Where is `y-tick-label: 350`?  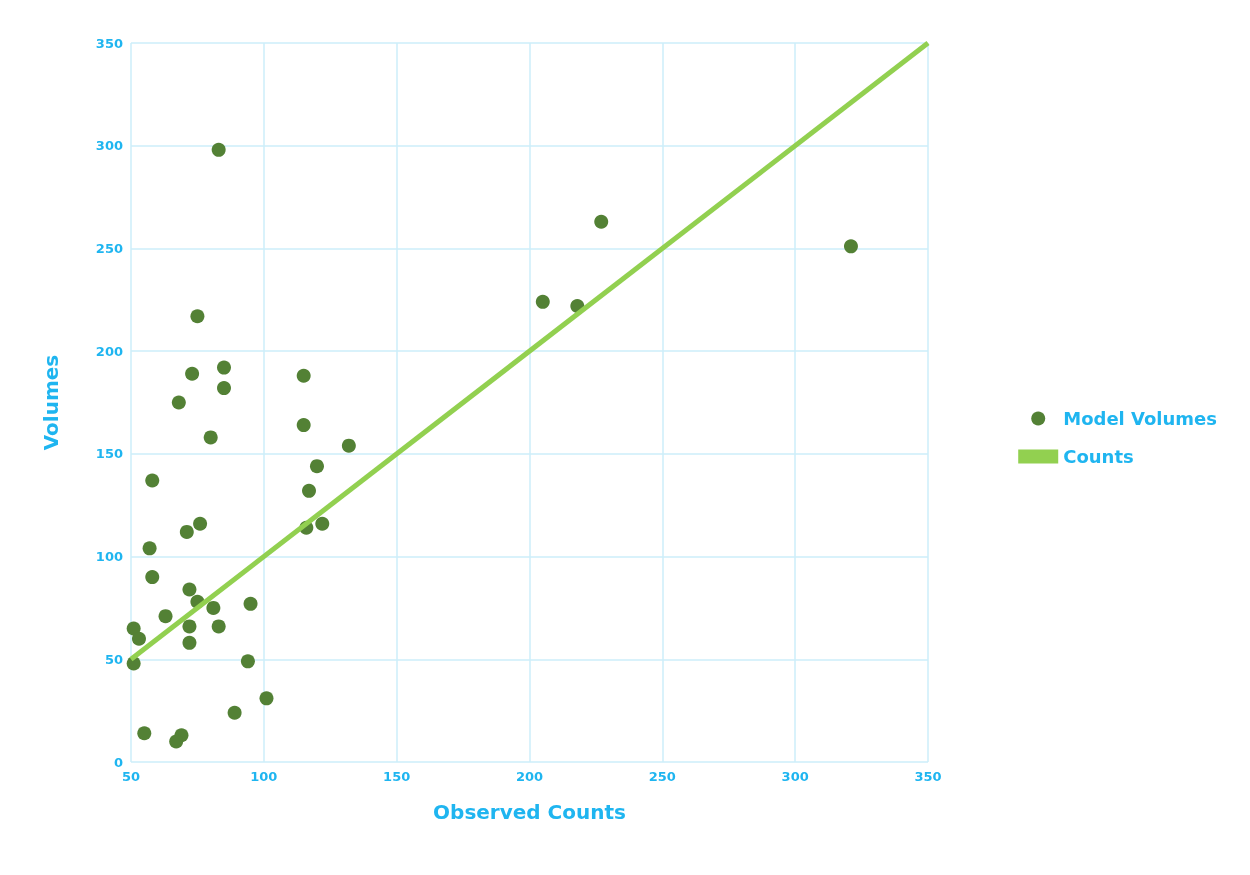 y-tick-label: 350 is located at coordinates (109, 43).